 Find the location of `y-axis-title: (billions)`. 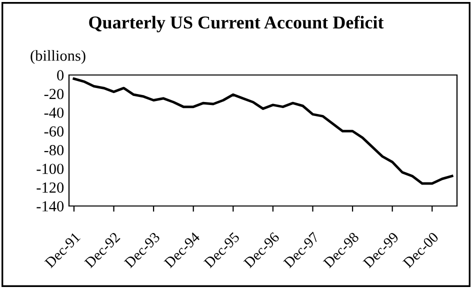

y-axis-title: (billions) is located at coordinates (58, 57).